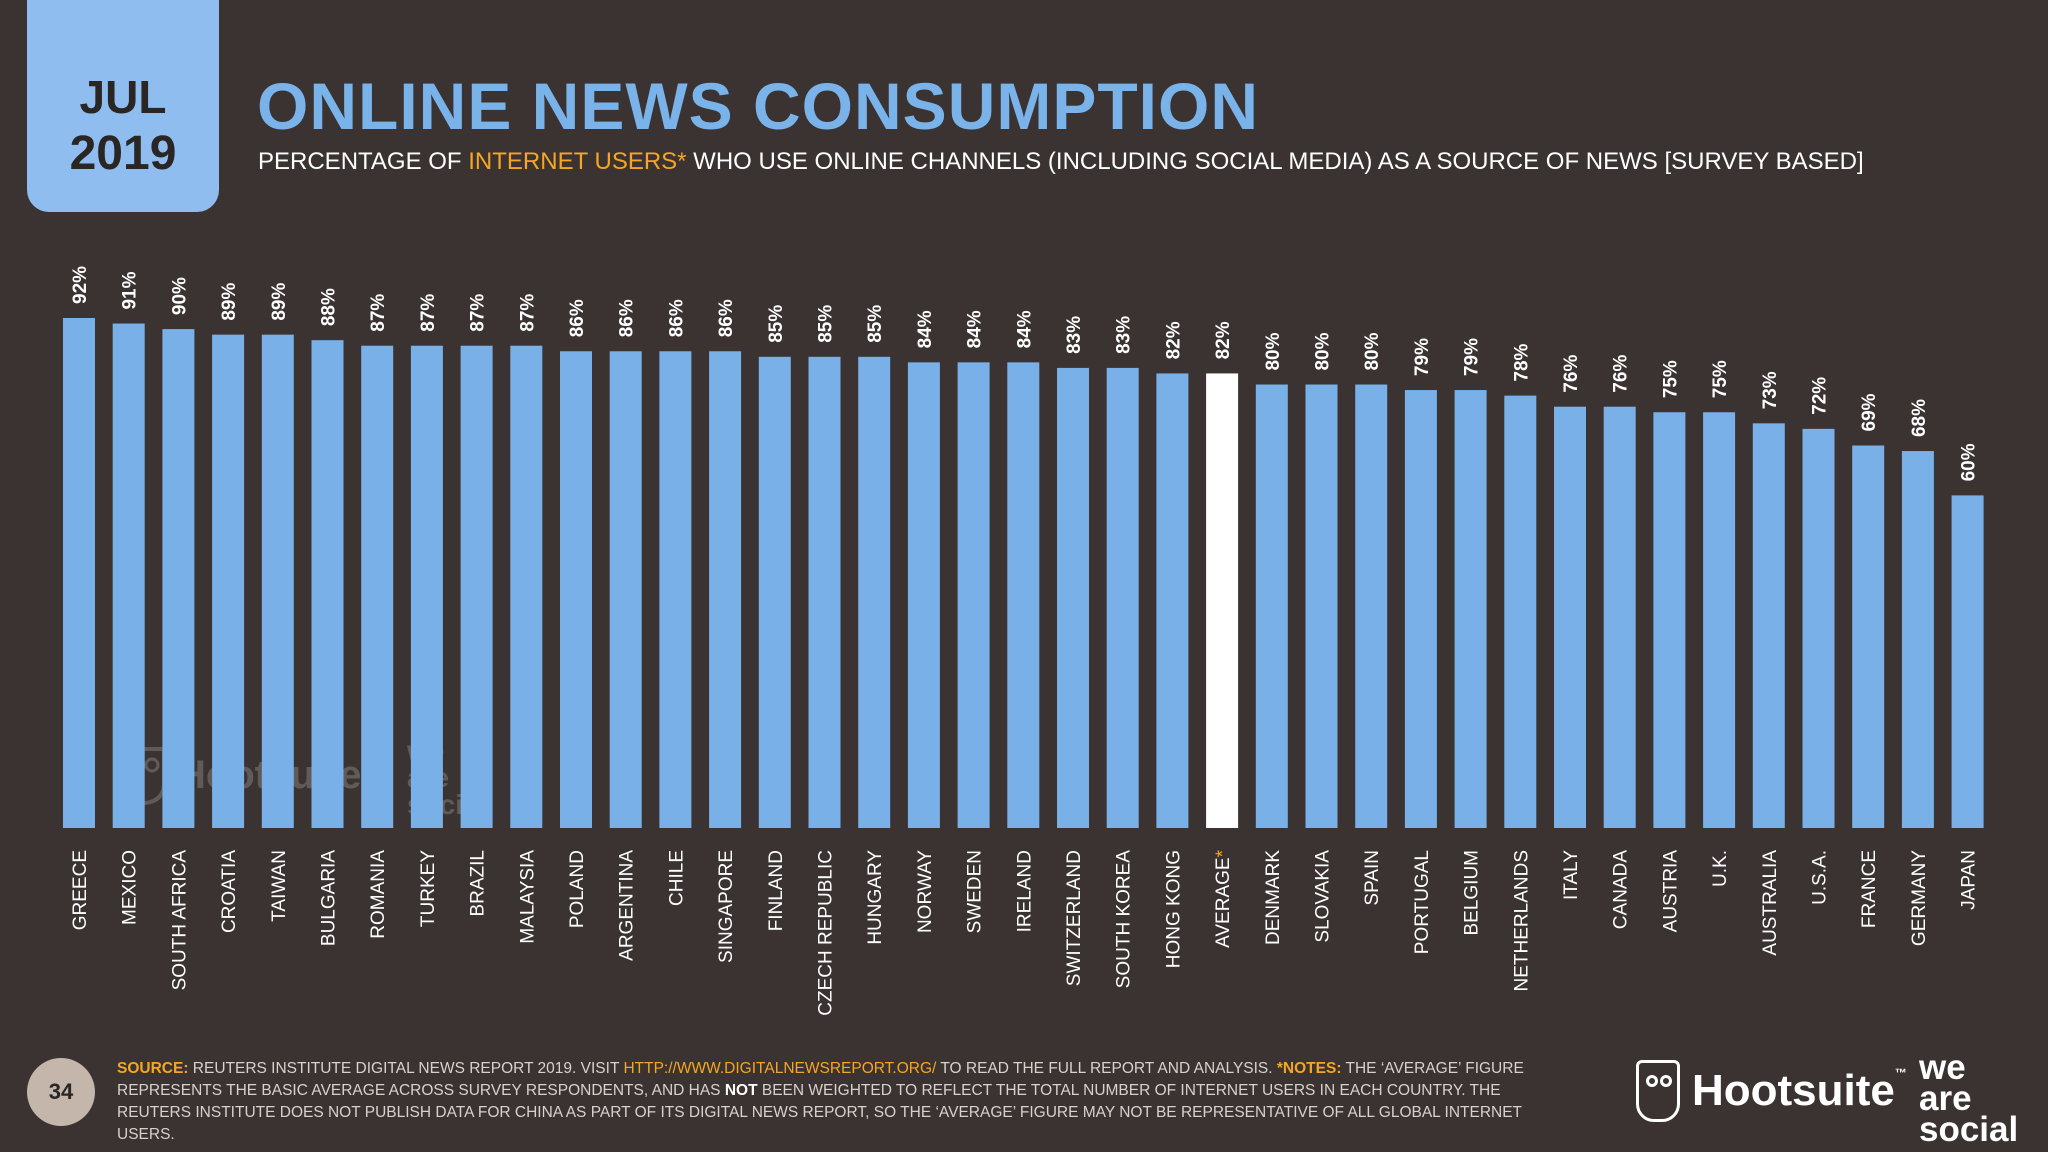  What do you see at coordinates (1969, 462) in the screenshot?
I see `value-label: 60%` at bounding box center [1969, 462].